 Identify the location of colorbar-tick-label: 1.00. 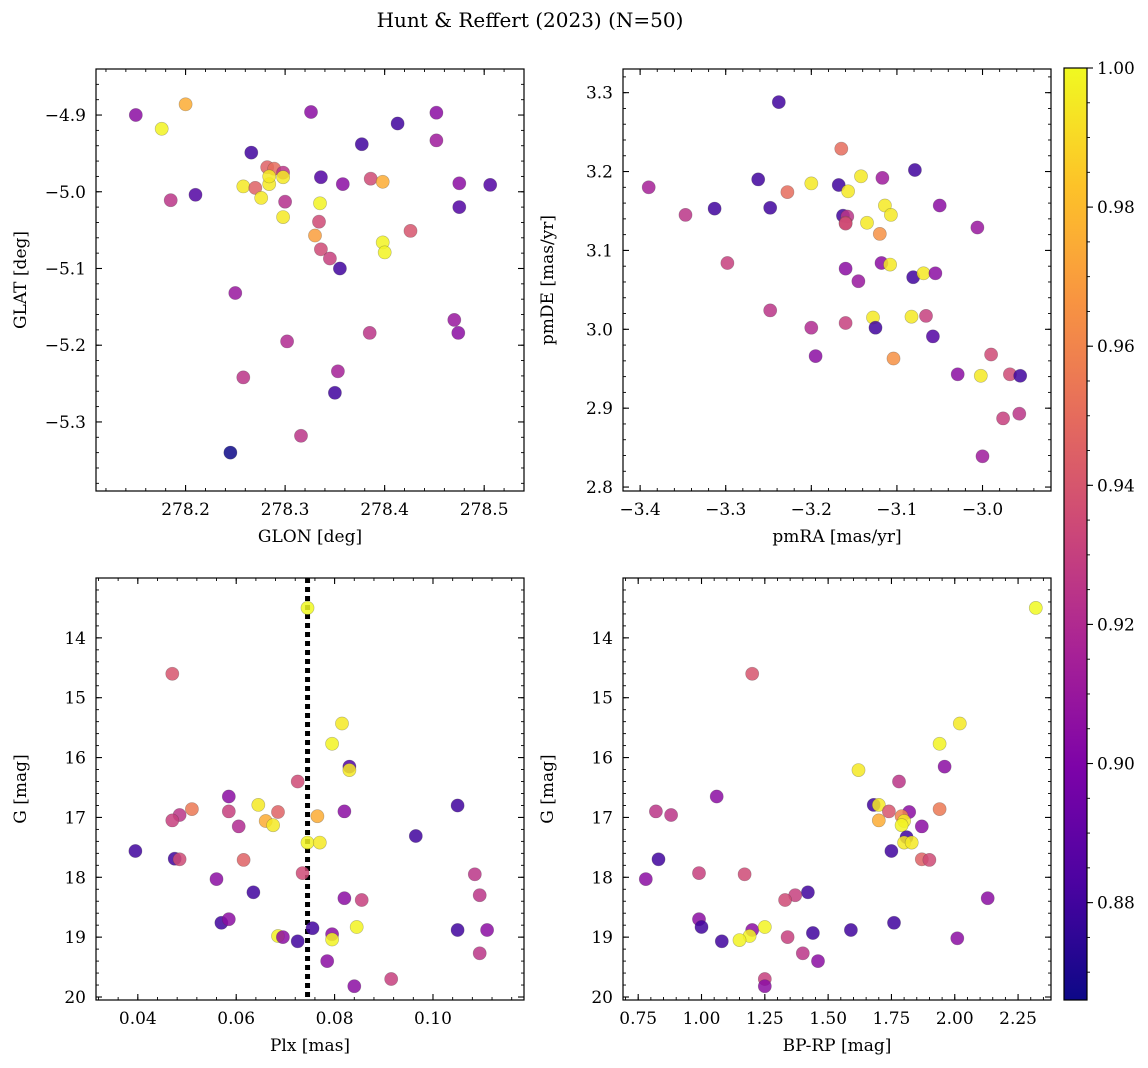
(1116, 69).